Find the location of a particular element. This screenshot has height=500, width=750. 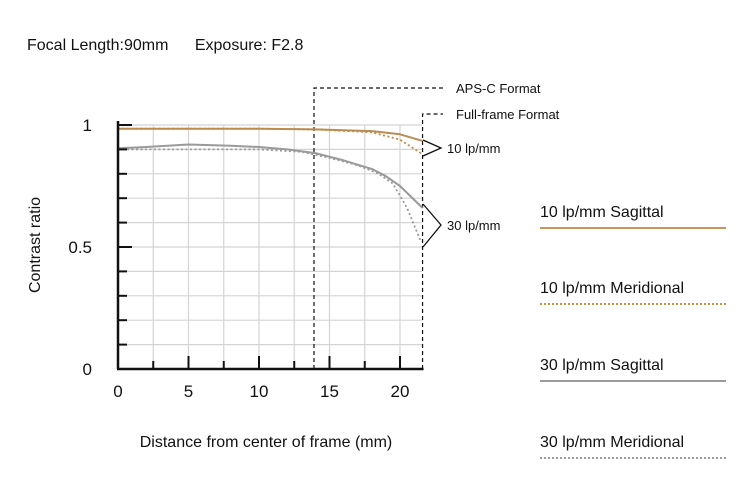

bracket-30lp is located at coordinates (432, 225).